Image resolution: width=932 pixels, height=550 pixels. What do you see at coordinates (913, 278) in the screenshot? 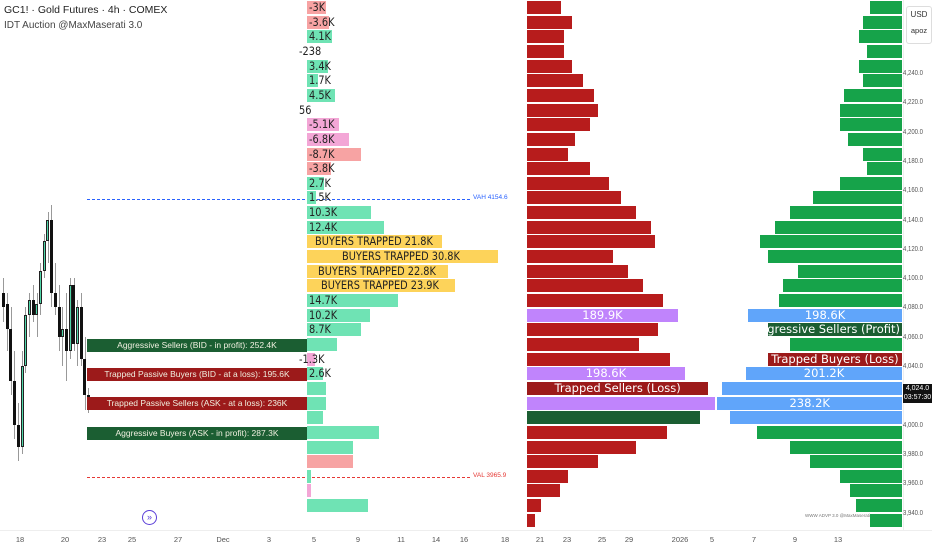
I see `price-tick: 4,100.0` at bounding box center [913, 278].